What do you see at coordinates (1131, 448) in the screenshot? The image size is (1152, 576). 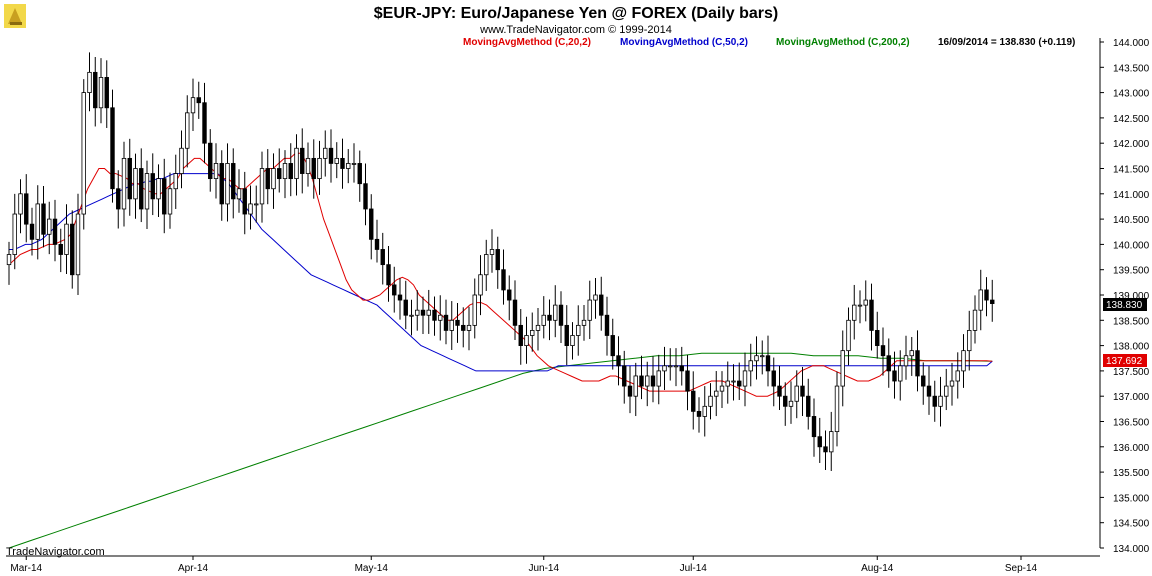 I see `y-tick-label: 136.000` at bounding box center [1131, 448].